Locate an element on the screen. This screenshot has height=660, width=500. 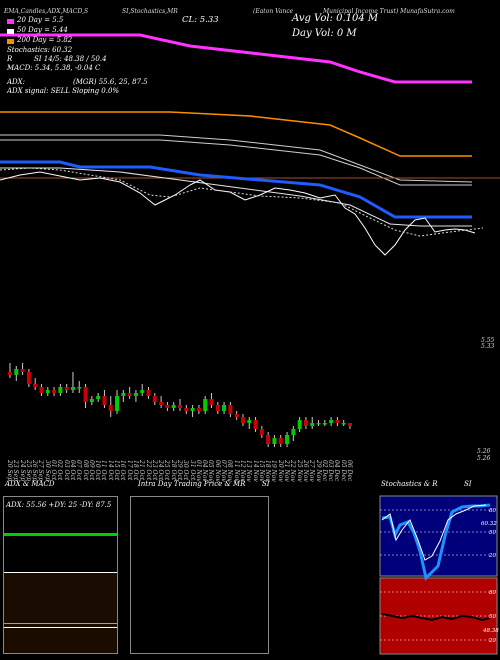
ma200-swatch is located at coordinates (10, 41).